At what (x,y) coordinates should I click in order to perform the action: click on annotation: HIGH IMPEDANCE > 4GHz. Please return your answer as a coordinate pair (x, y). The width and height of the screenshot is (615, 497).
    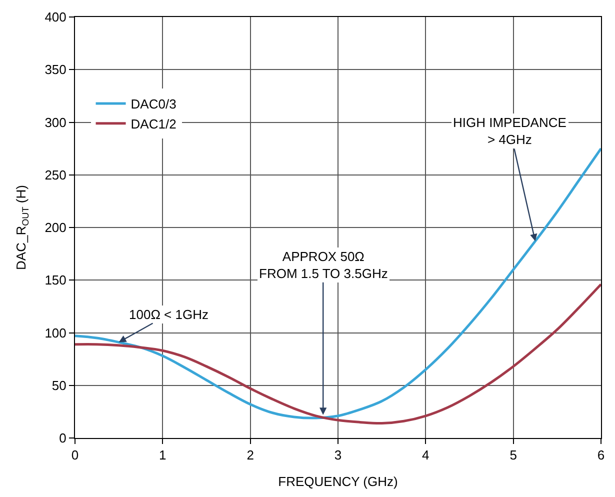
    Looking at the image, I should click on (510, 131).